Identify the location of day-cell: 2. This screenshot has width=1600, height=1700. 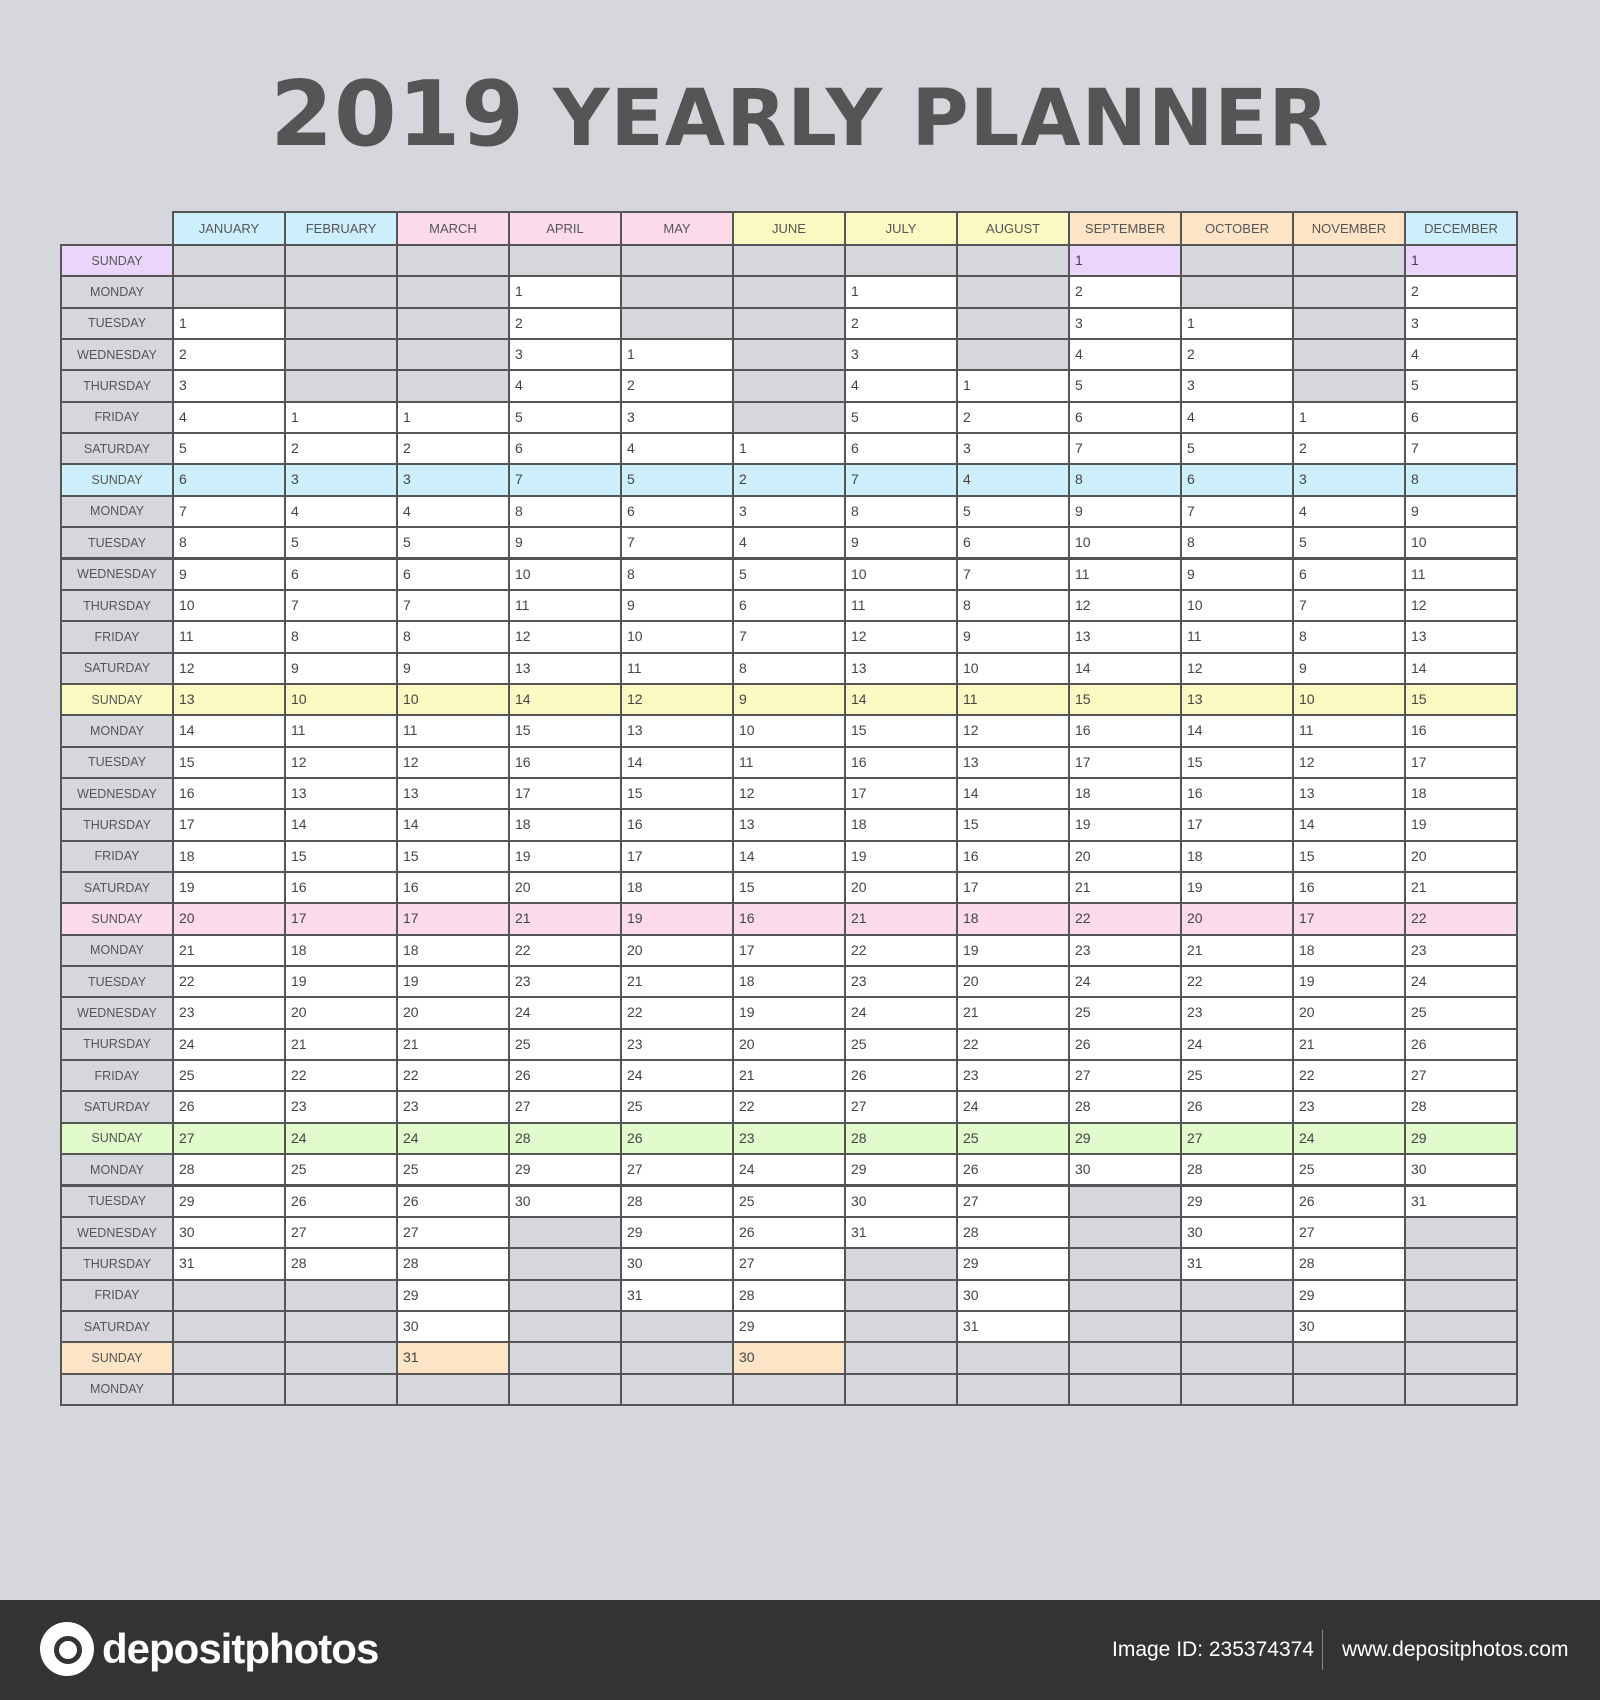
(565, 323).